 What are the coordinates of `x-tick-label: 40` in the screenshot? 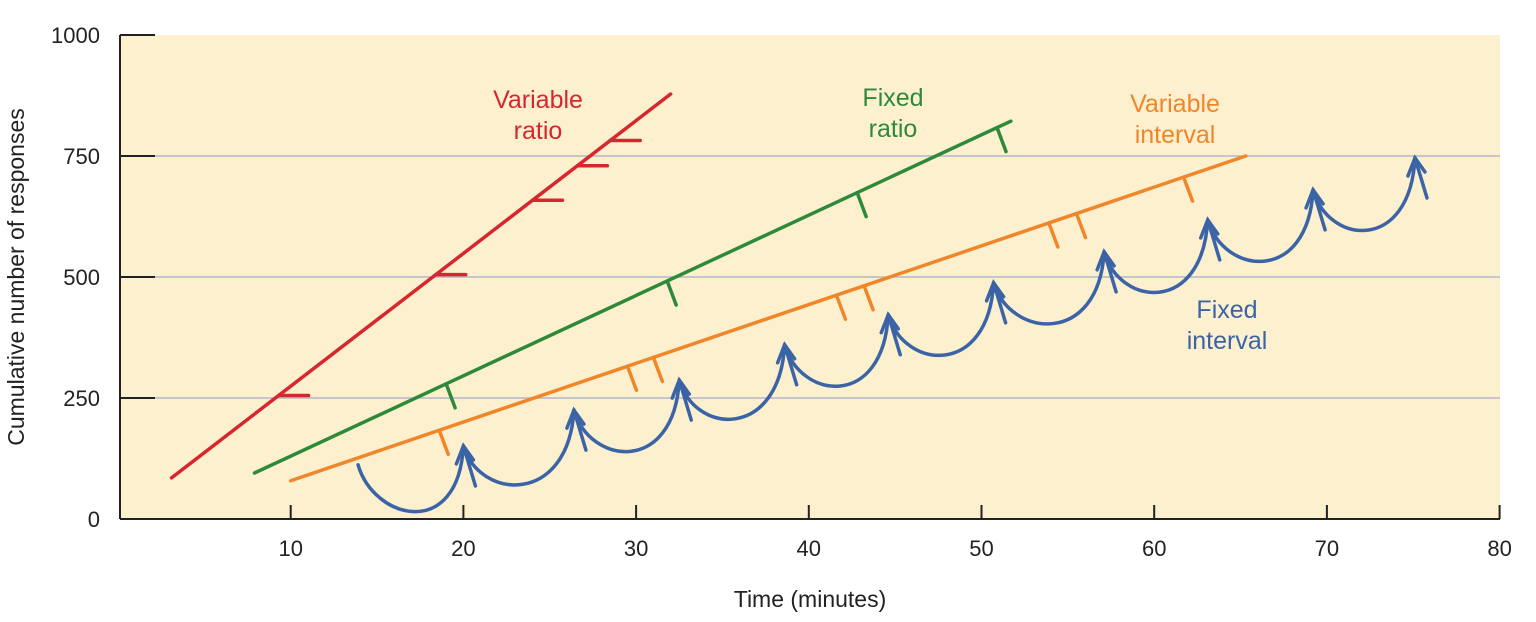 It's located at (809, 548).